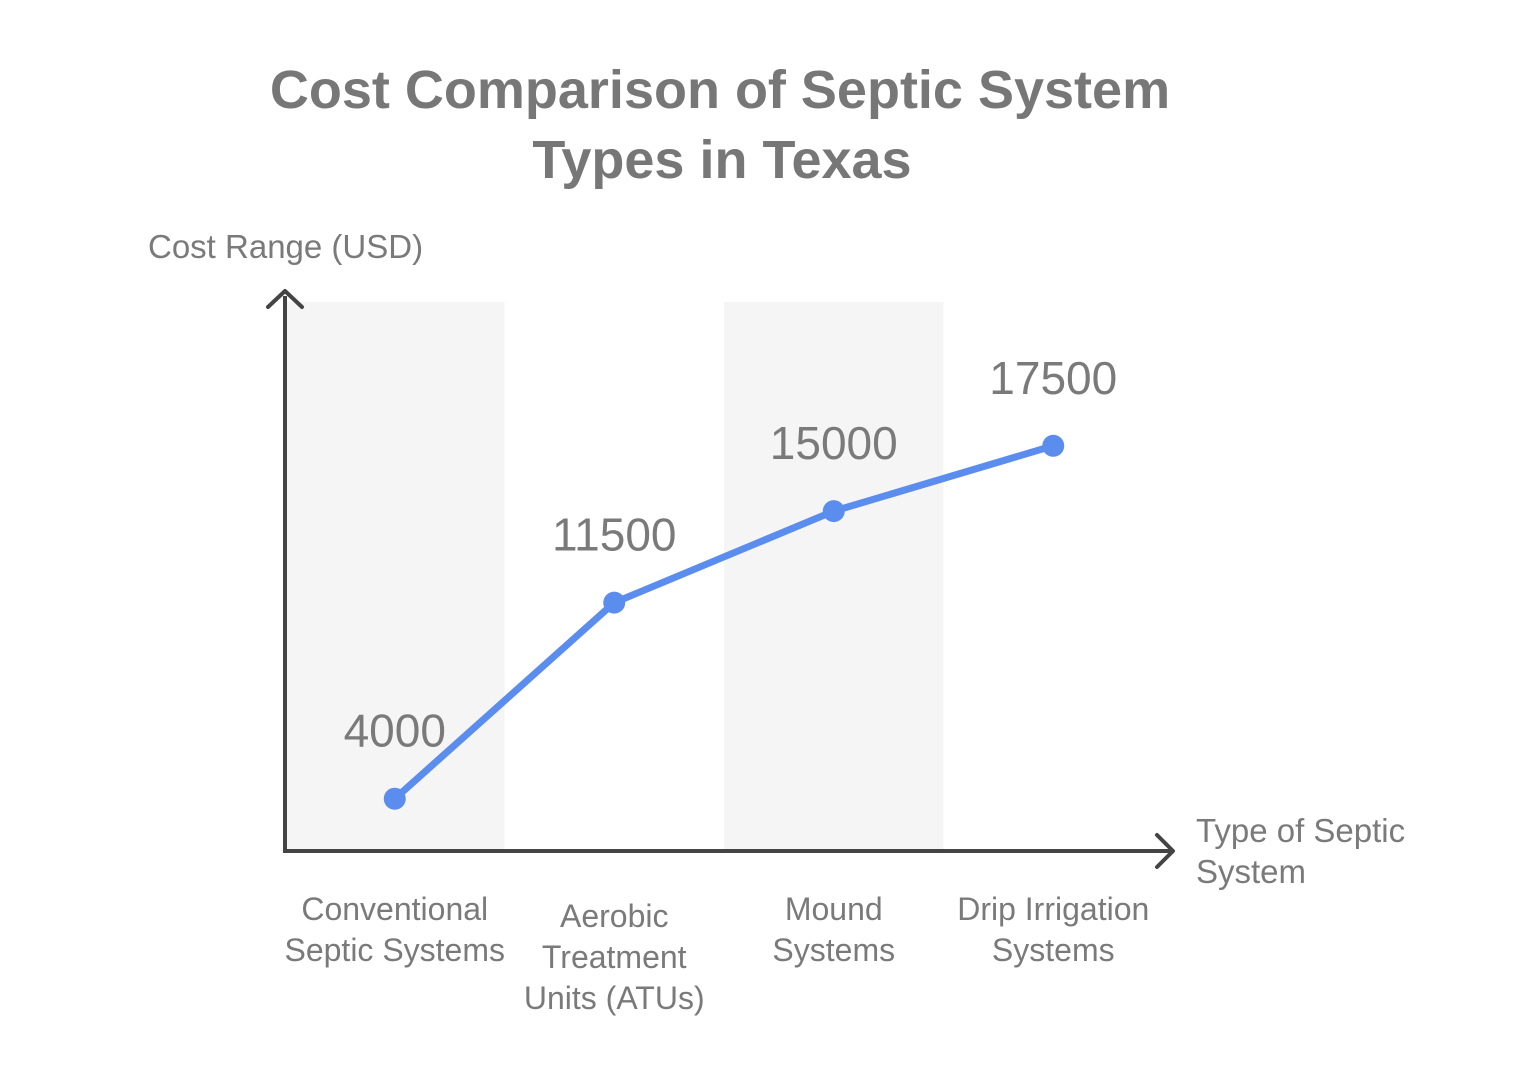 The height and width of the screenshot is (1069, 1536). What do you see at coordinates (1053, 378) in the screenshot?
I see `data-label-4: 17500` at bounding box center [1053, 378].